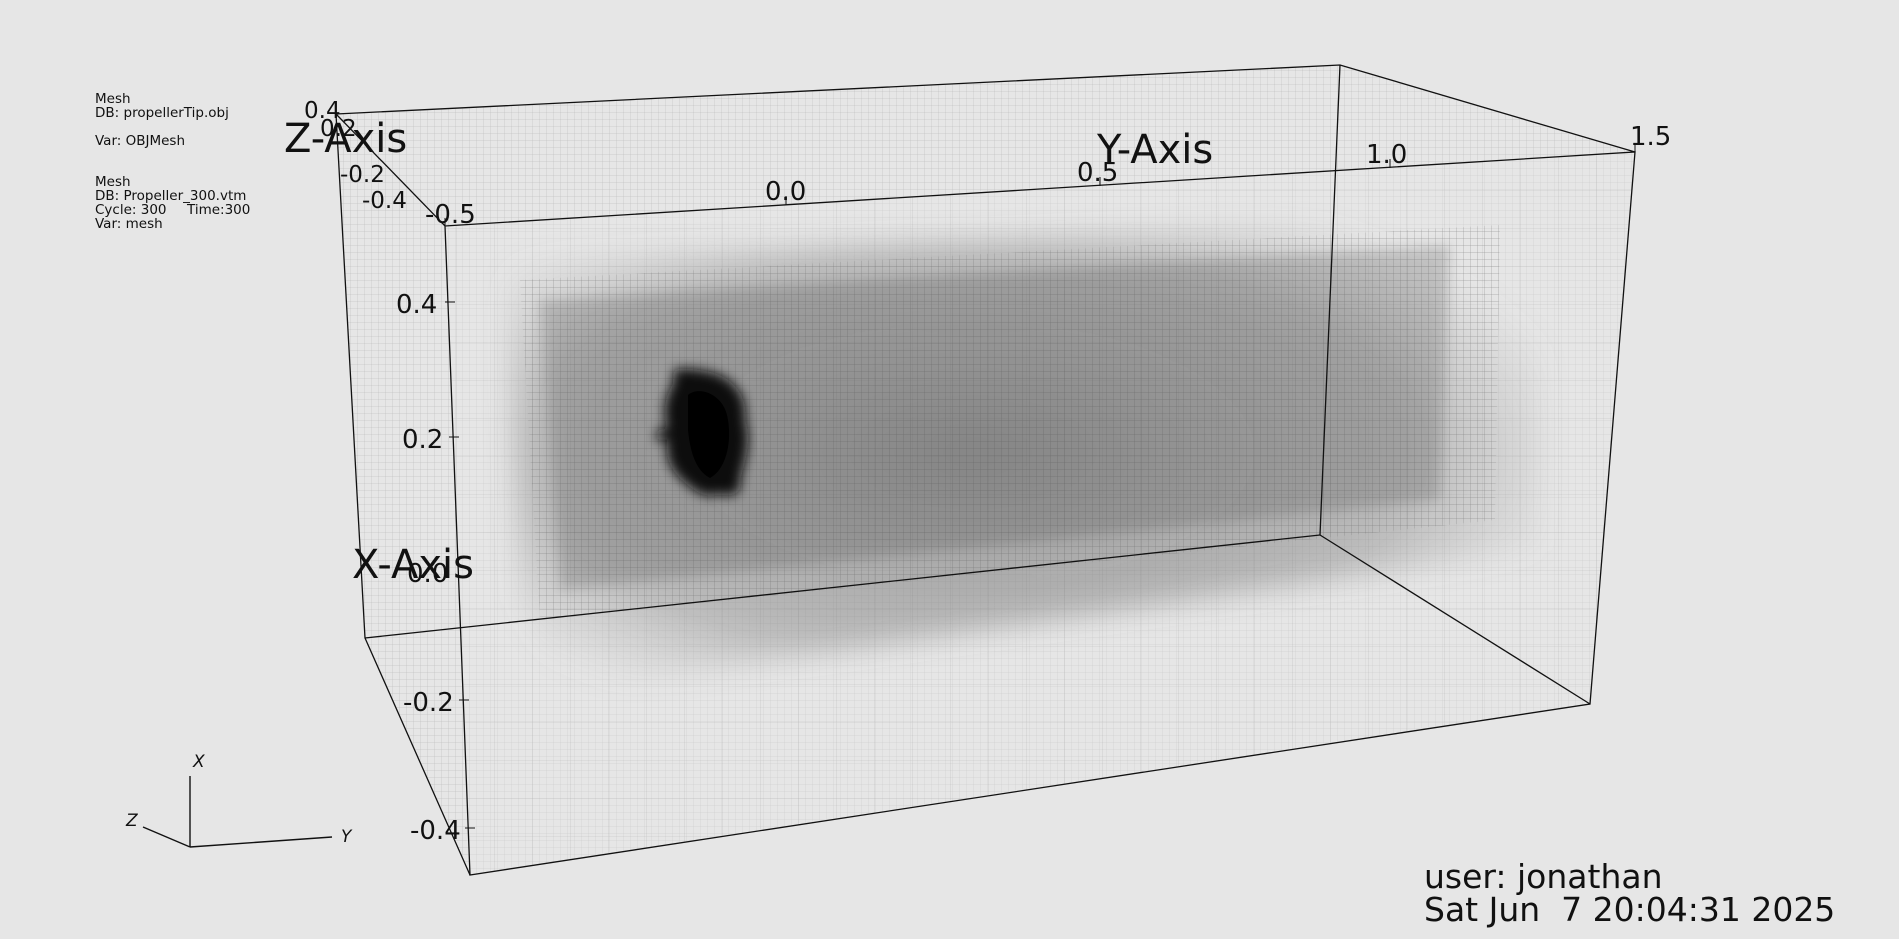 This screenshot has height=939, width=1899. I want to click on x-tick-label: 0.2, so click(422, 440).